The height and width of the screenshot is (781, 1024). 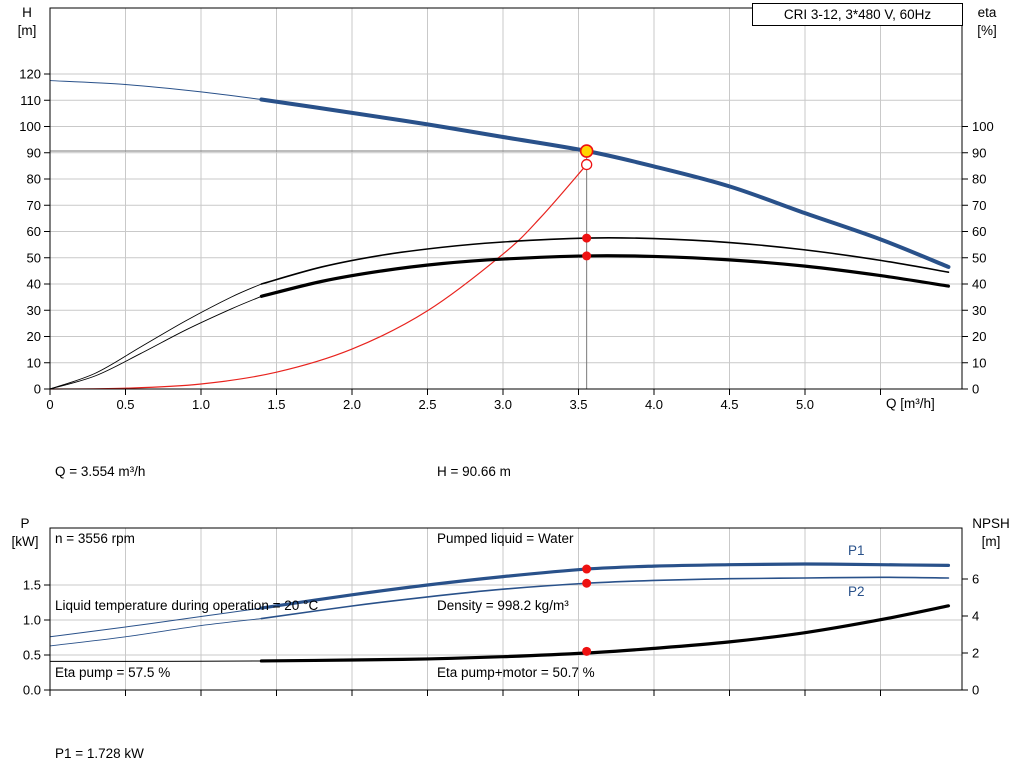 I want to click on top-chart-xtick: 4.0, so click(x=654, y=404).